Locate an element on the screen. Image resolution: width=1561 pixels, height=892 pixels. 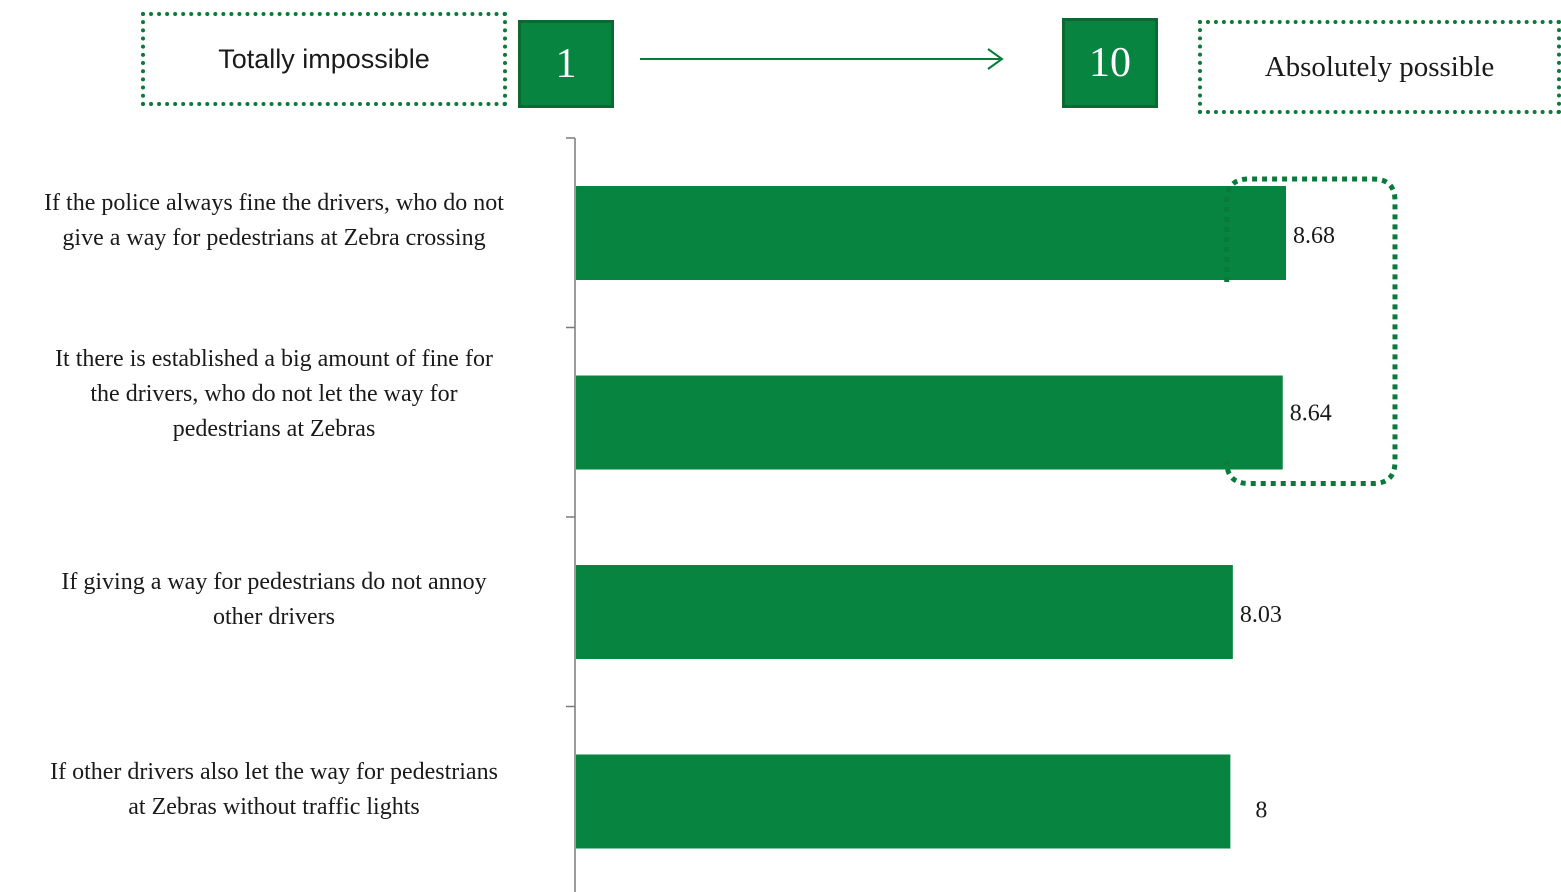
scale-max-label-text: Absolutely possible is located at coordinates (1379, 66).